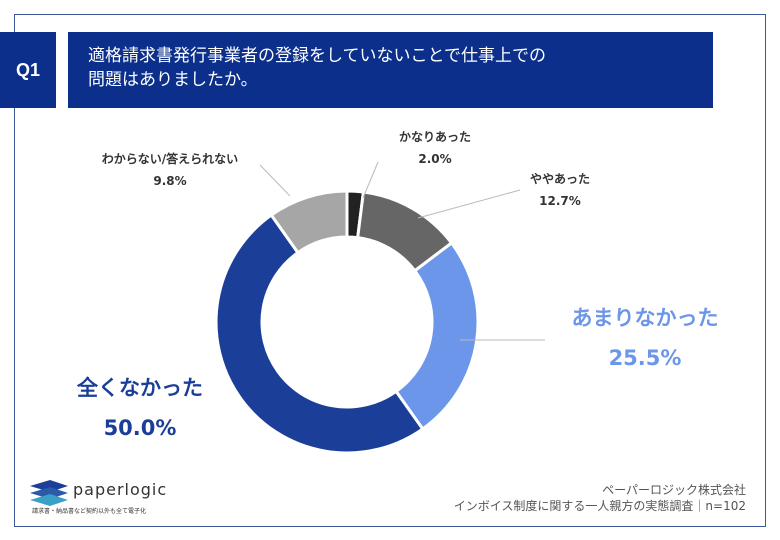 The image size is (780, 540). Describe the element at coordinates (435, 159) in the screenshot. I see `value-label: 2.0%` at that location.